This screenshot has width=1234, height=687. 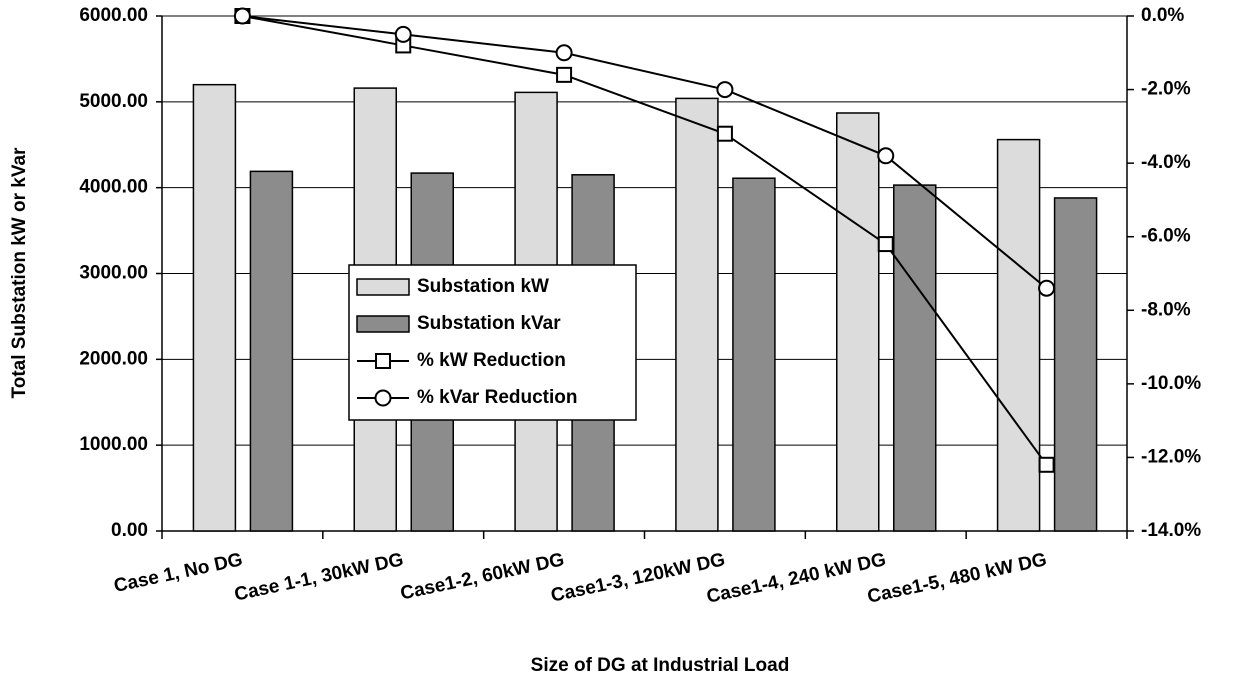 I want to click on y-tick-label: 6000.00, so click(x=113, y=15).